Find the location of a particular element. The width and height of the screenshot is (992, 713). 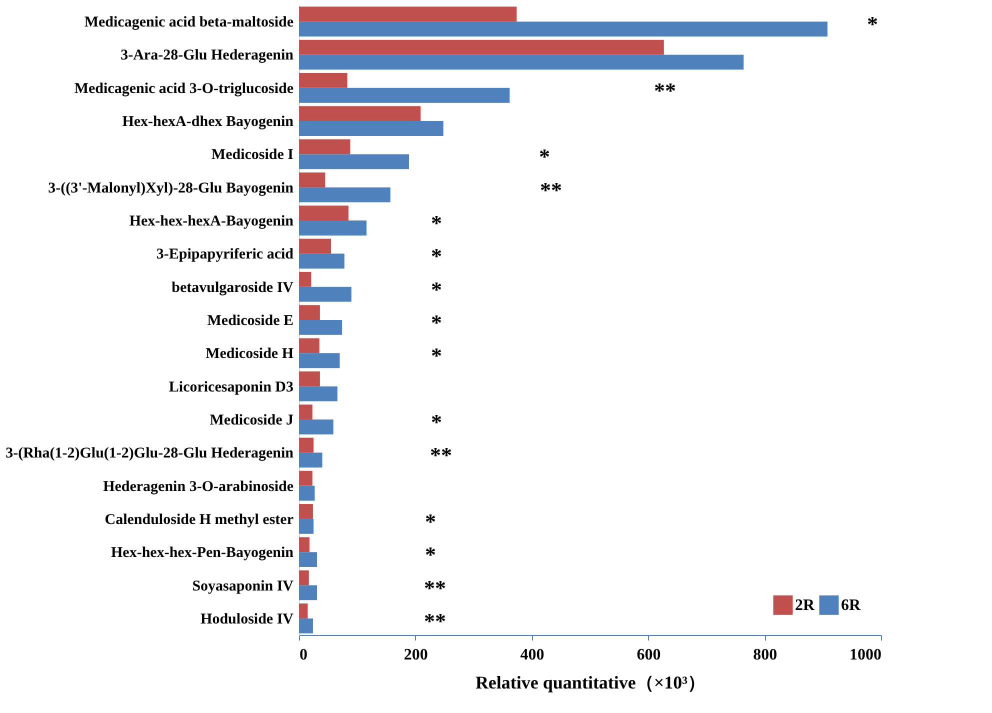

y-tick-label: betavulgaroside IV is located at coordinates (233, 288).